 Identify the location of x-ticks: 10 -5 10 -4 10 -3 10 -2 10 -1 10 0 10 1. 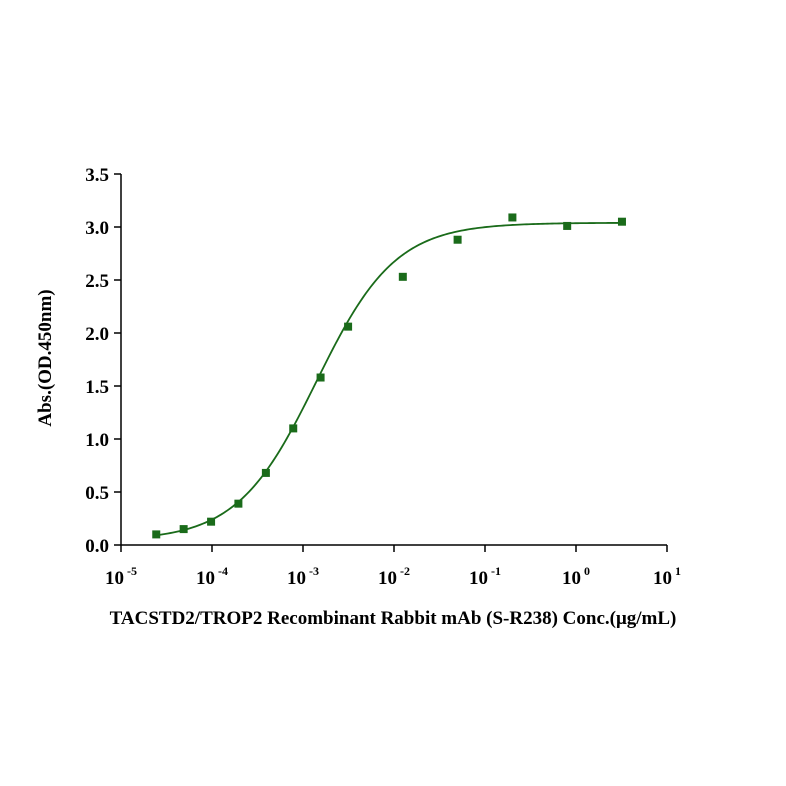
(393, 567).